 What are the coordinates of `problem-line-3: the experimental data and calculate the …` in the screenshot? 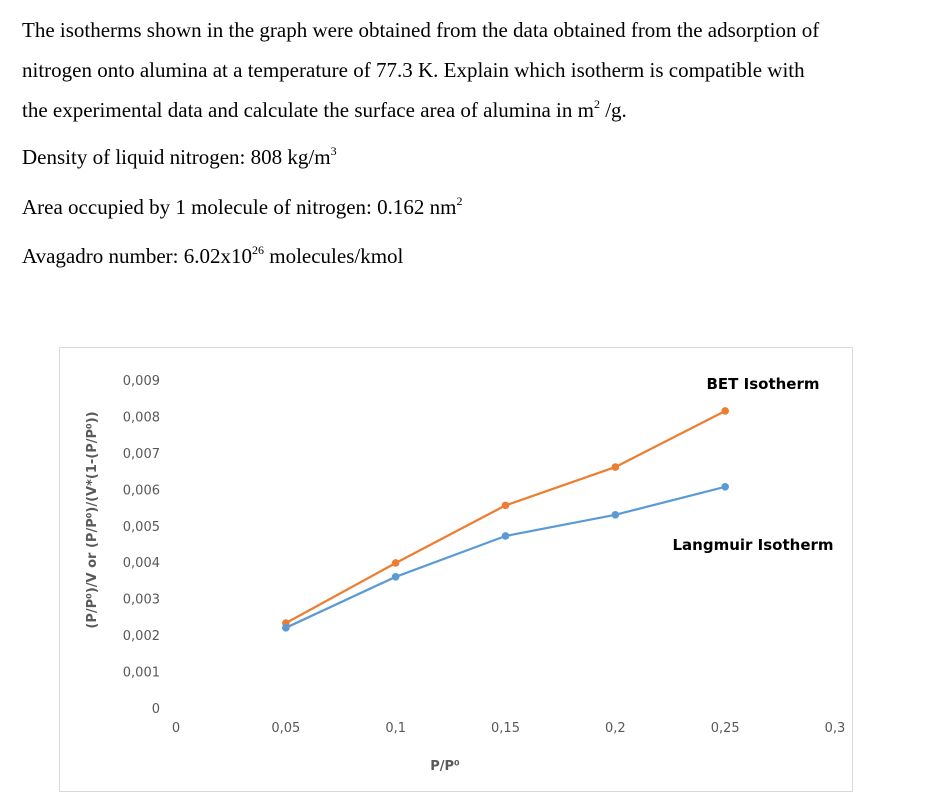 It's located at (324, 110).